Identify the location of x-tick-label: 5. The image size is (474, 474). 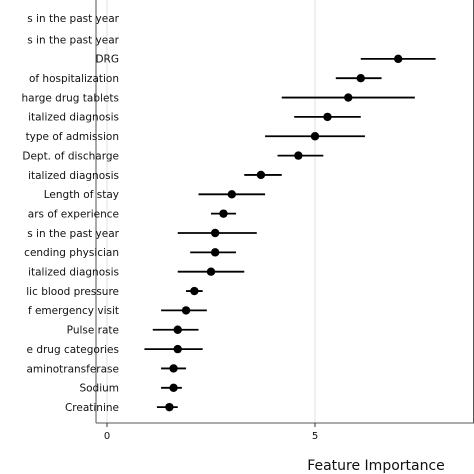
(315, 436).